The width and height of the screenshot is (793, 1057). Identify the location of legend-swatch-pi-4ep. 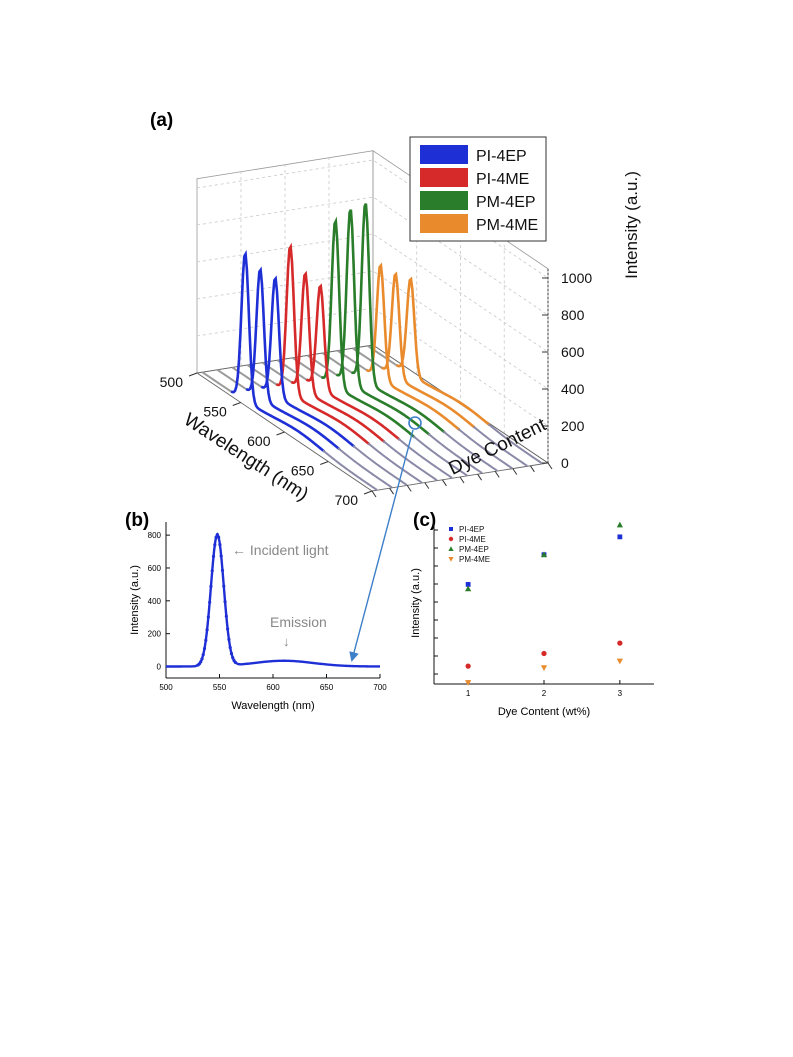
(444, 154).